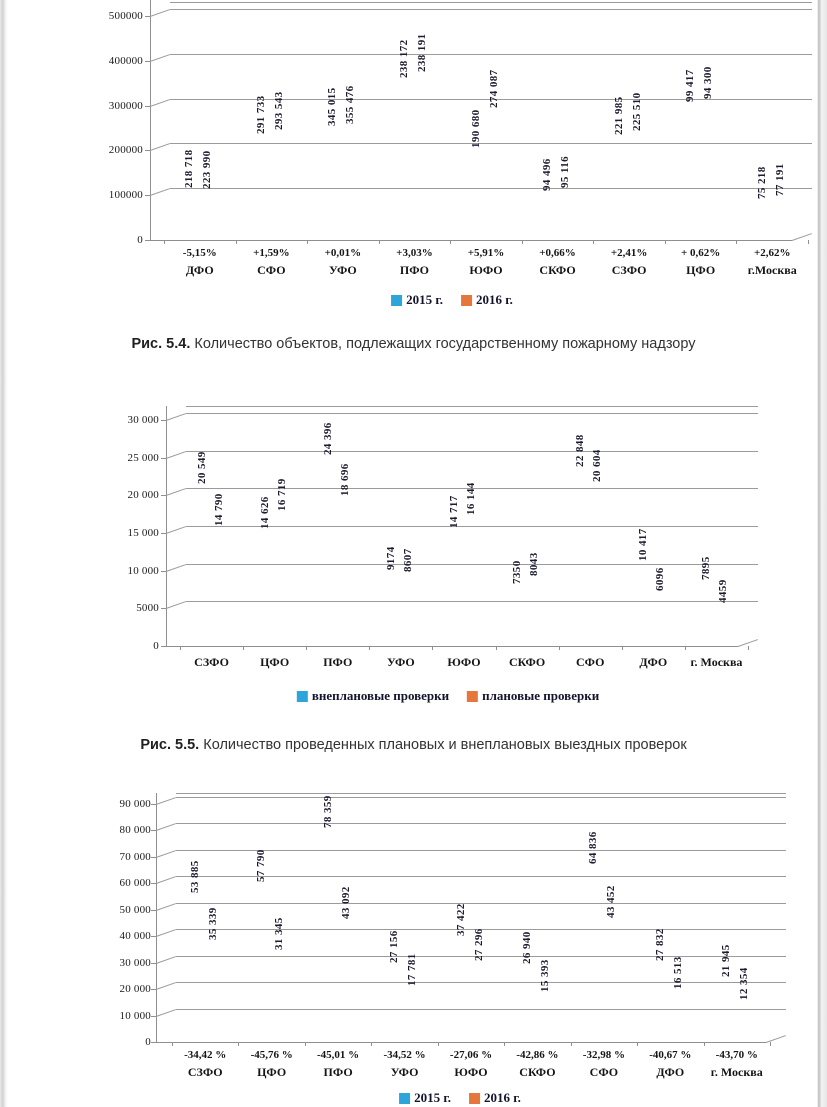 The width and height of the screenshot is (827, 1107). Describe the element at coordinates (338, 1055) in the screenshot. I see `category-change-percent-label: -45,01 %` at that location.